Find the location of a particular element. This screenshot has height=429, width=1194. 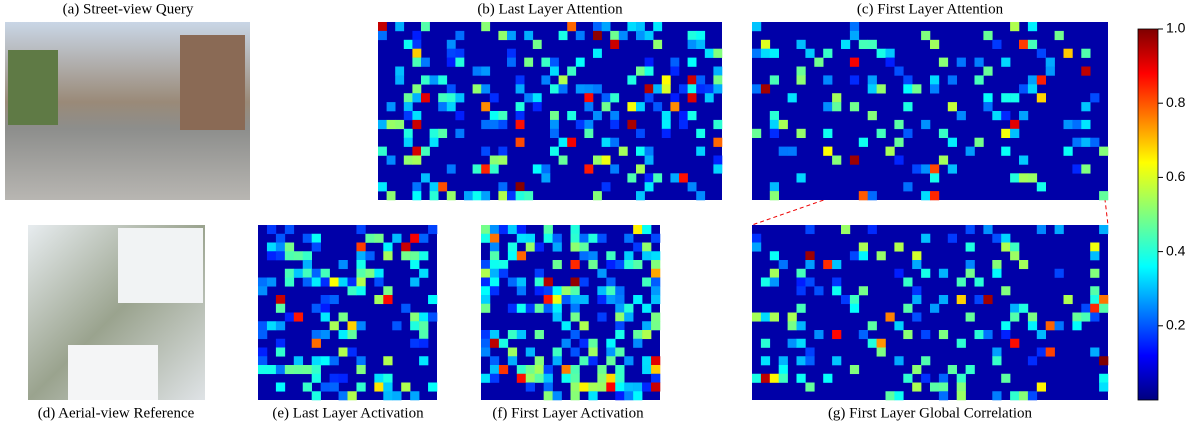

colorbar-tick-label: 0.6 is located at coordinates (1176, 176).